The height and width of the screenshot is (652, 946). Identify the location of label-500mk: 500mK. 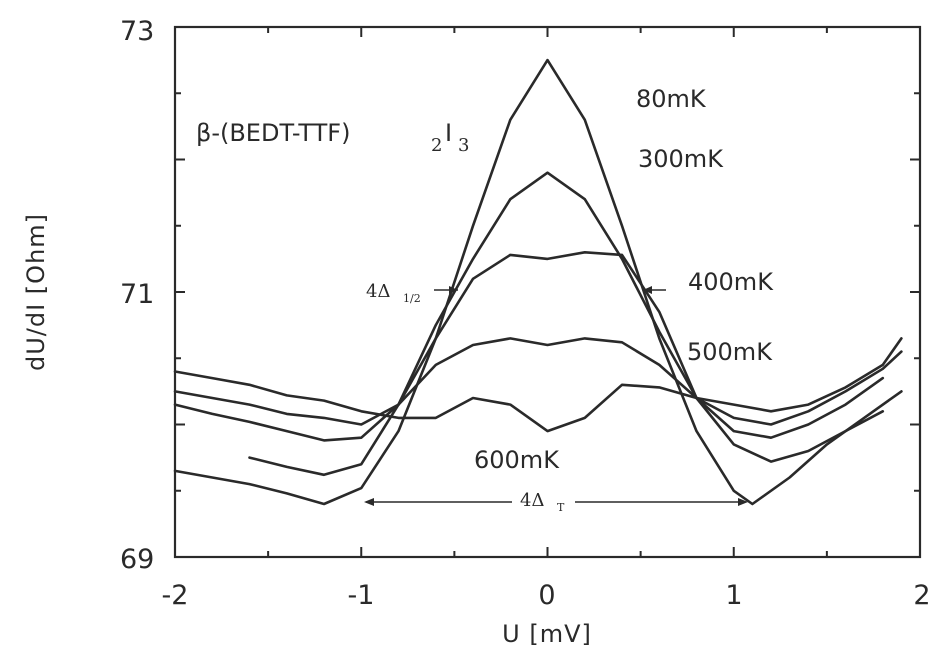
(730, 352).